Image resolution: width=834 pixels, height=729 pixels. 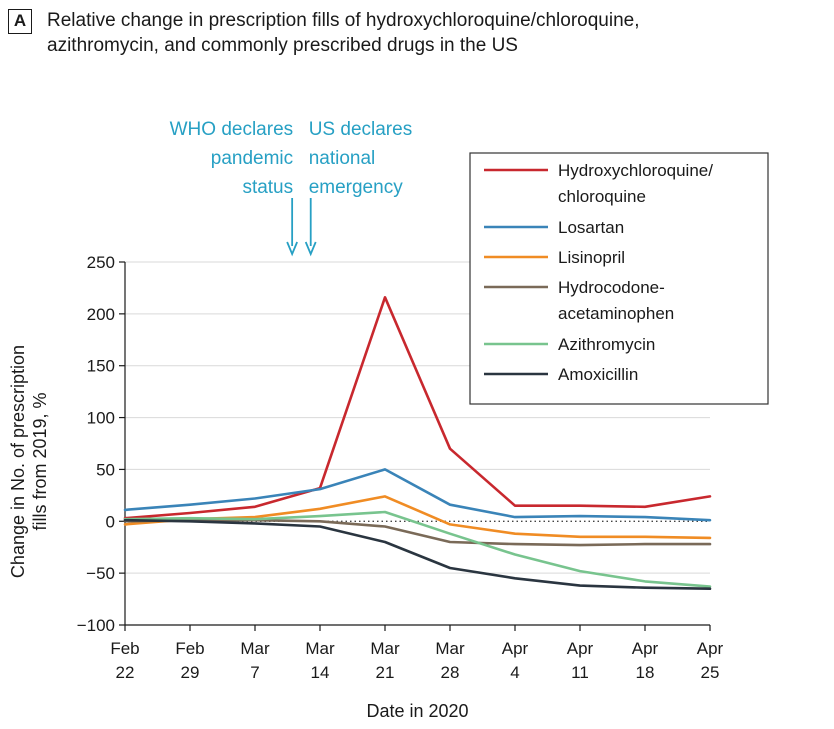 I want to click on x-tick-label: Apr 25, so click(x=710, y=660).